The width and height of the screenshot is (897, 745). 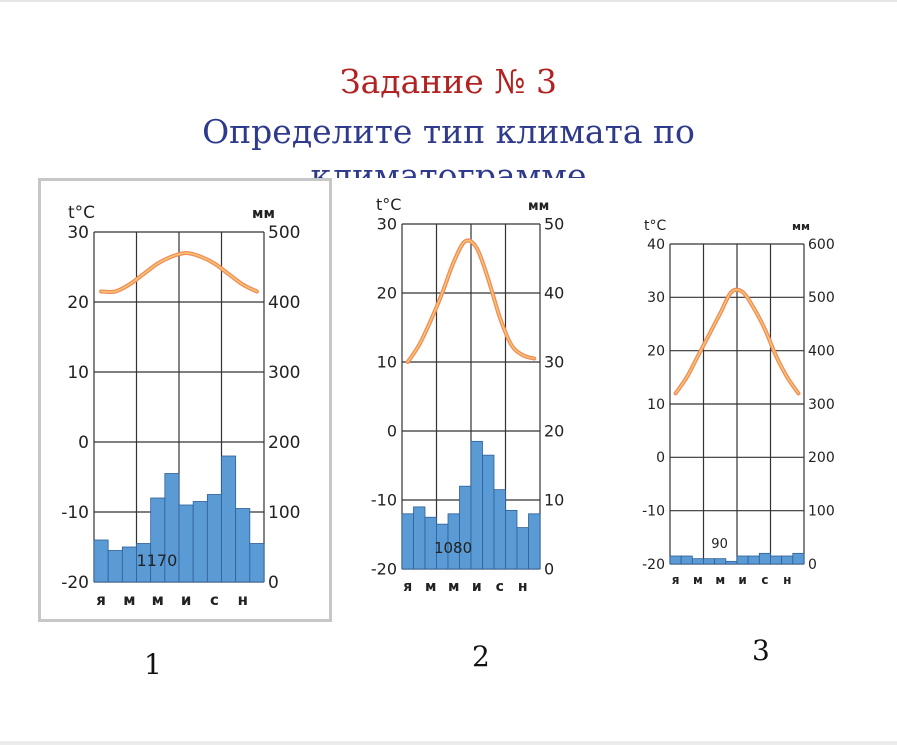 What do you see at coordinates (821, 458) in the screenshot?
I see `chart3-precip-tick-label: 200` at bounding box center [821, 458].